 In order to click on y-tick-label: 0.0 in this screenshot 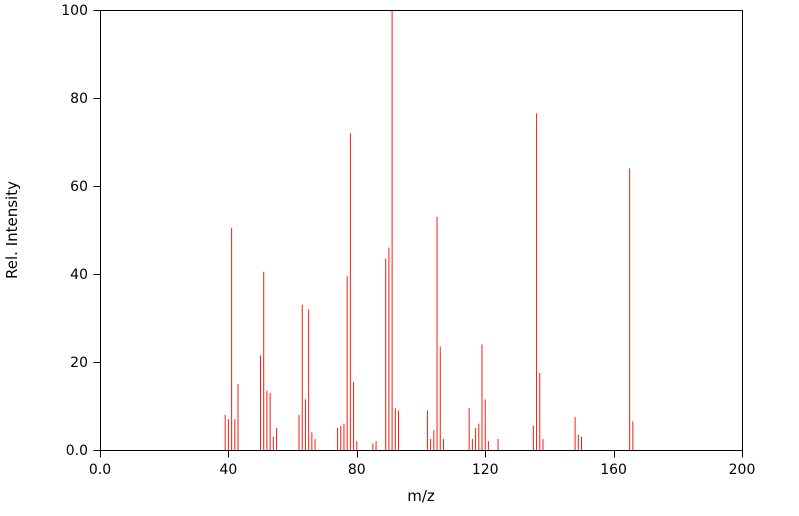, I will do `click(77, 451)`.